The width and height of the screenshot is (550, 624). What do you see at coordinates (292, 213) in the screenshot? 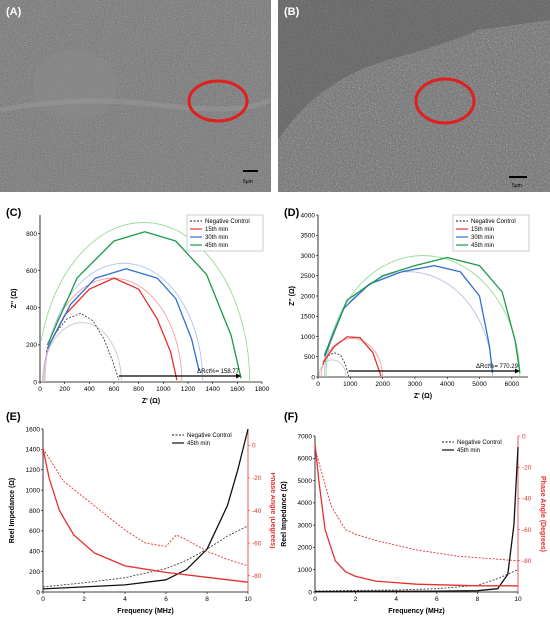
I see `panel-label-d: (D)` at bounding box center [292, 213].